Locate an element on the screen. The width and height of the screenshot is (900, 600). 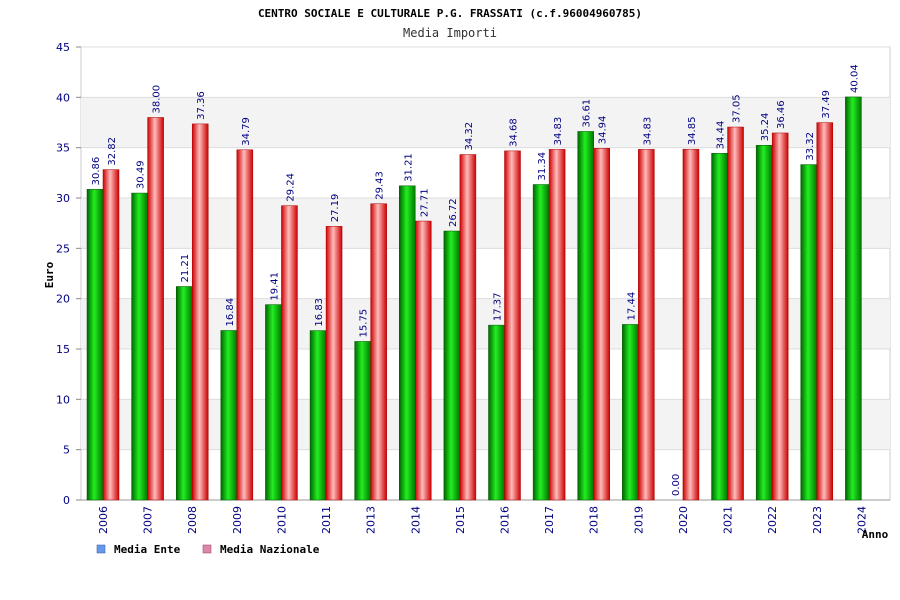
value-label: 33.32 is located at coordinates (810, 146).